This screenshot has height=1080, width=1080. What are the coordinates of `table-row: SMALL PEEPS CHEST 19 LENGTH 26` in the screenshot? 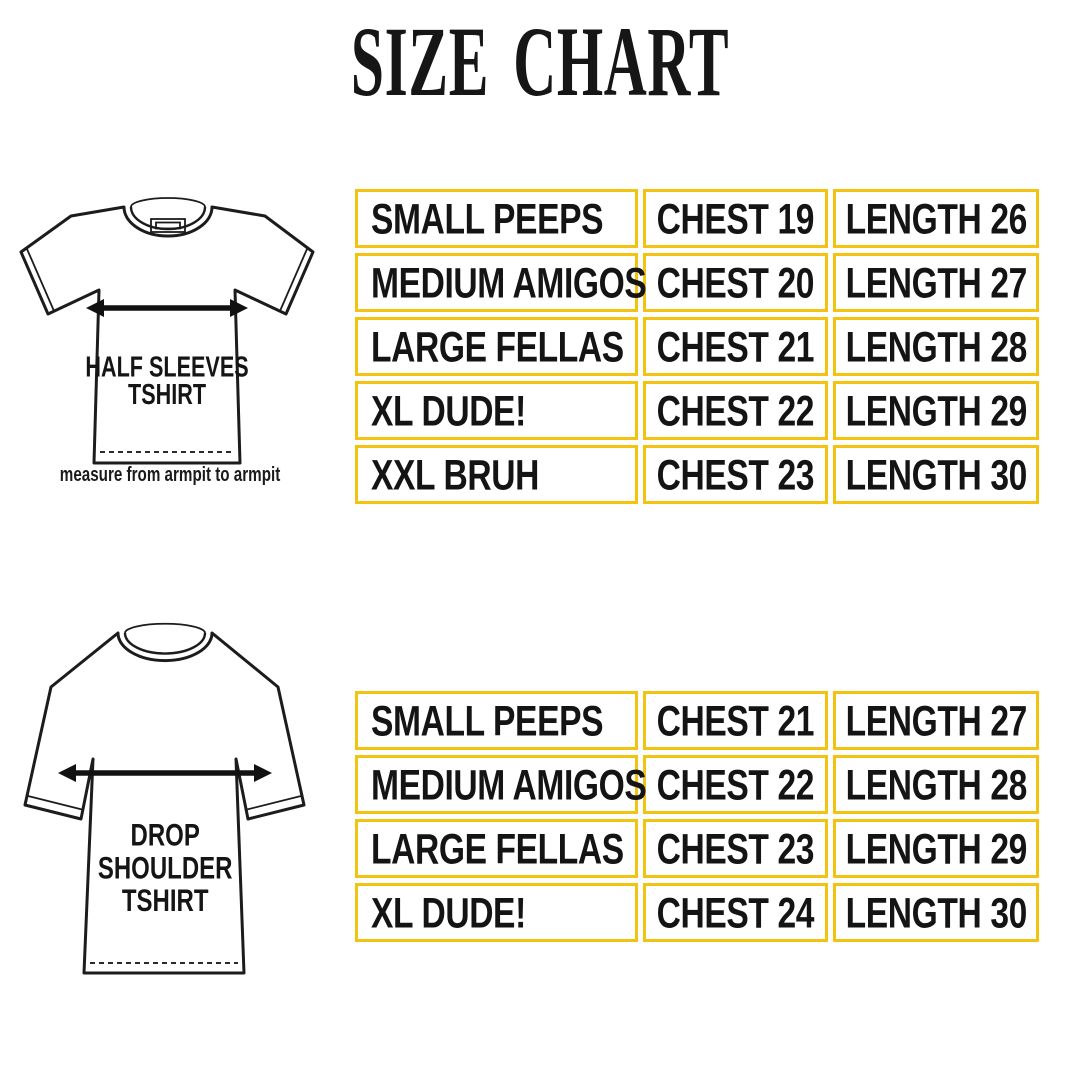 It's located at (697, 218).